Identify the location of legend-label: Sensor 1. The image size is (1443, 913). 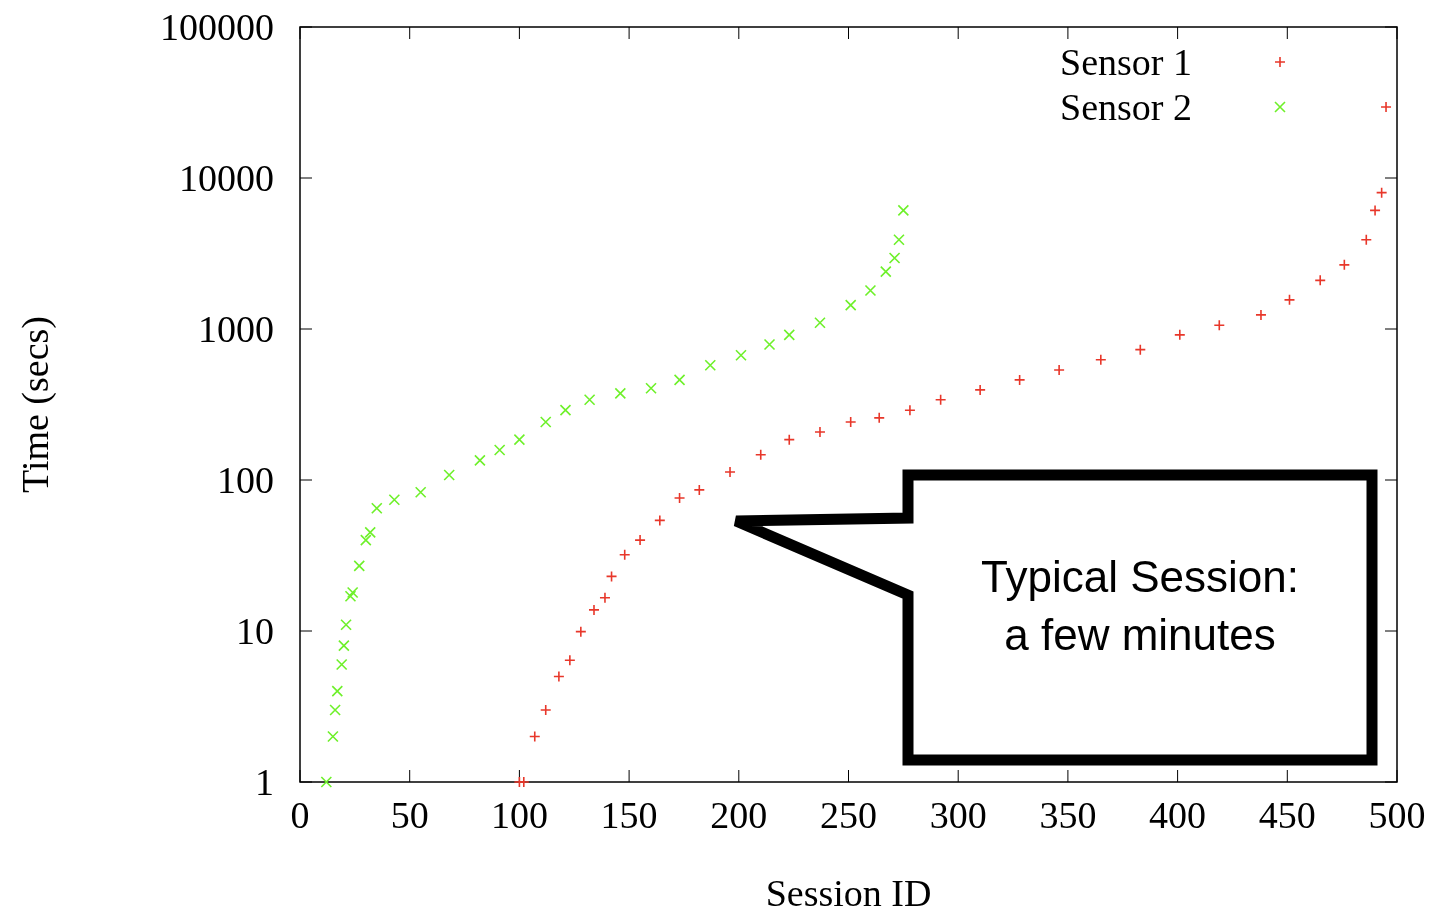
(1126, 62).